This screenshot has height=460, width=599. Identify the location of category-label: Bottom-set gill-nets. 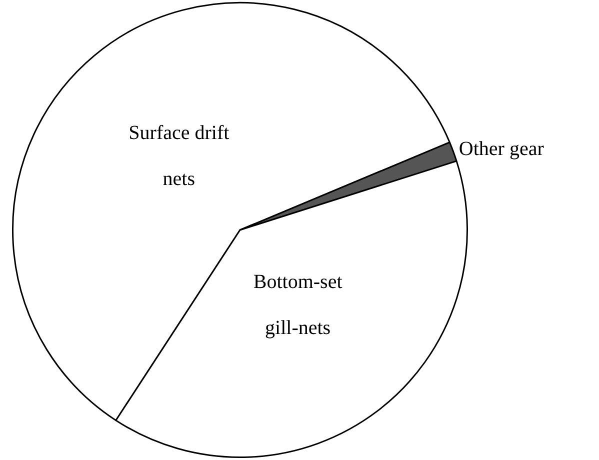
(297, 305).